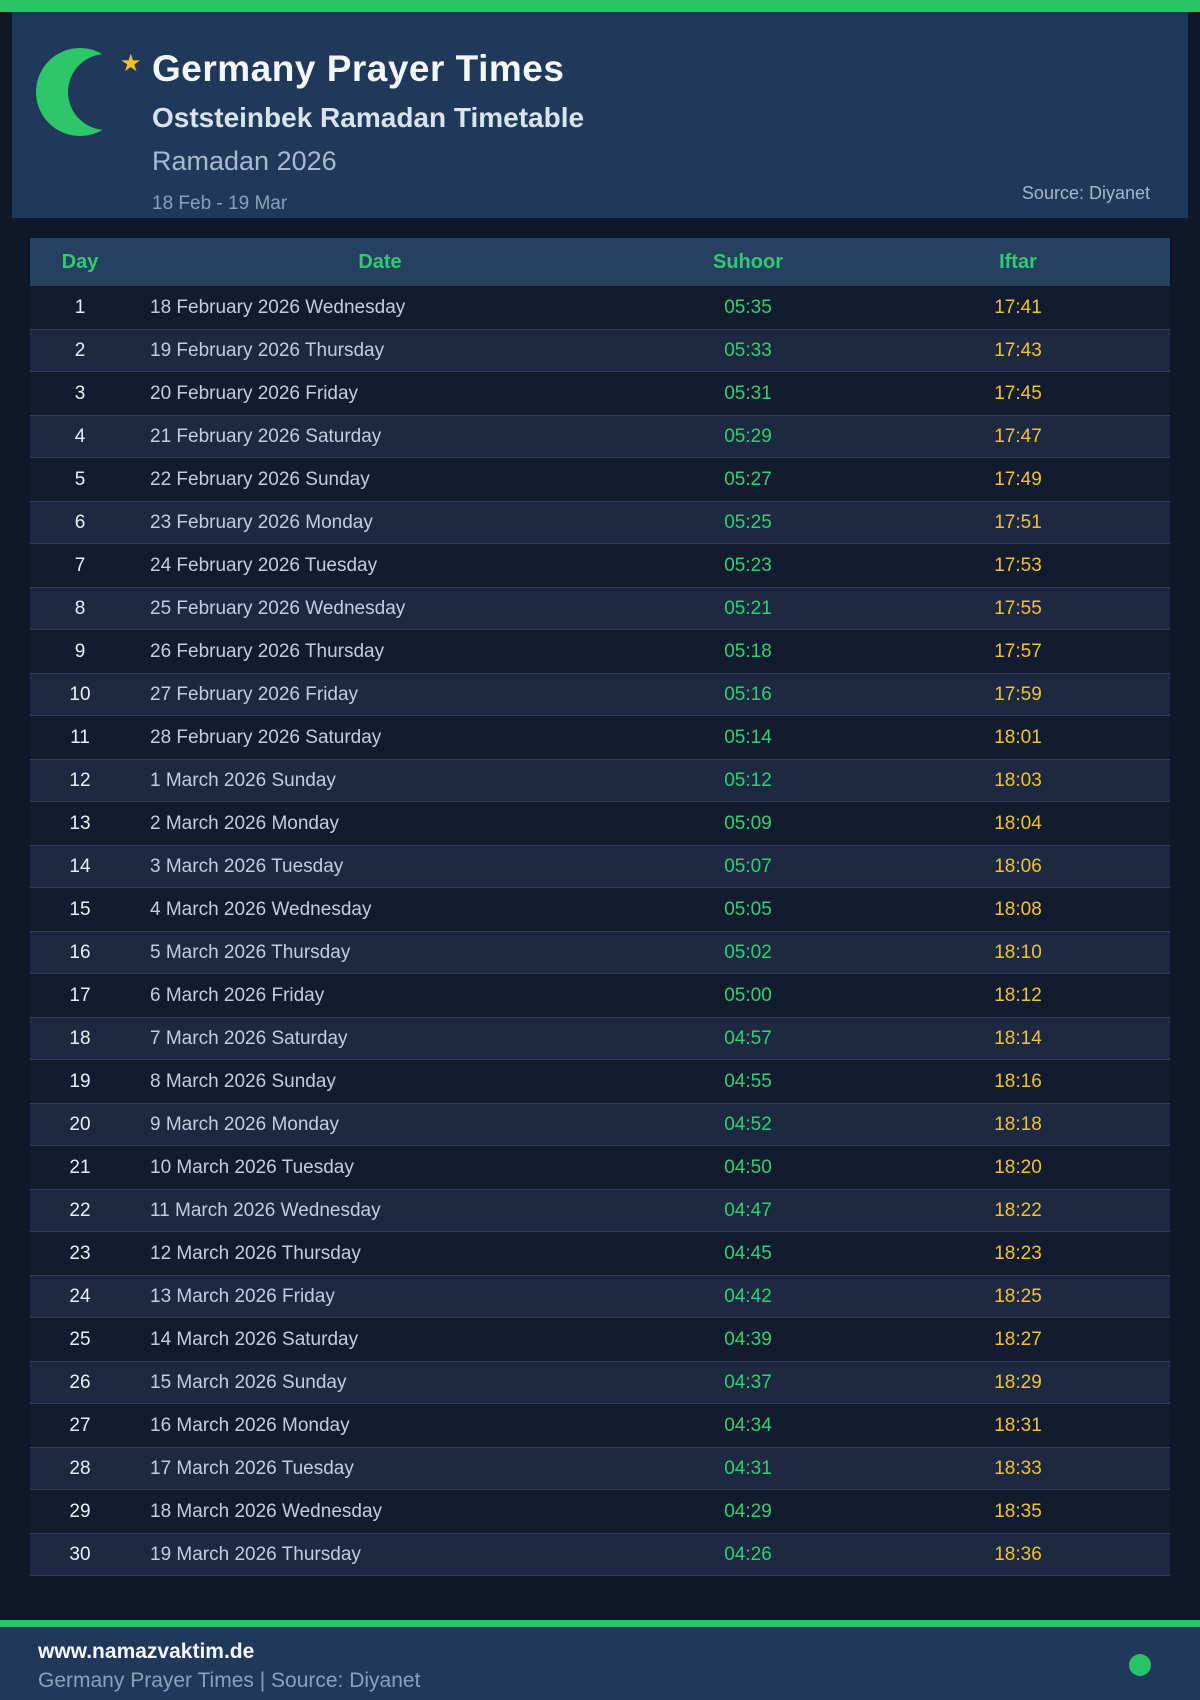  I want to click on table-row: 3 20 February 2026 Friday 05:31 17:45, so click(600, 393).